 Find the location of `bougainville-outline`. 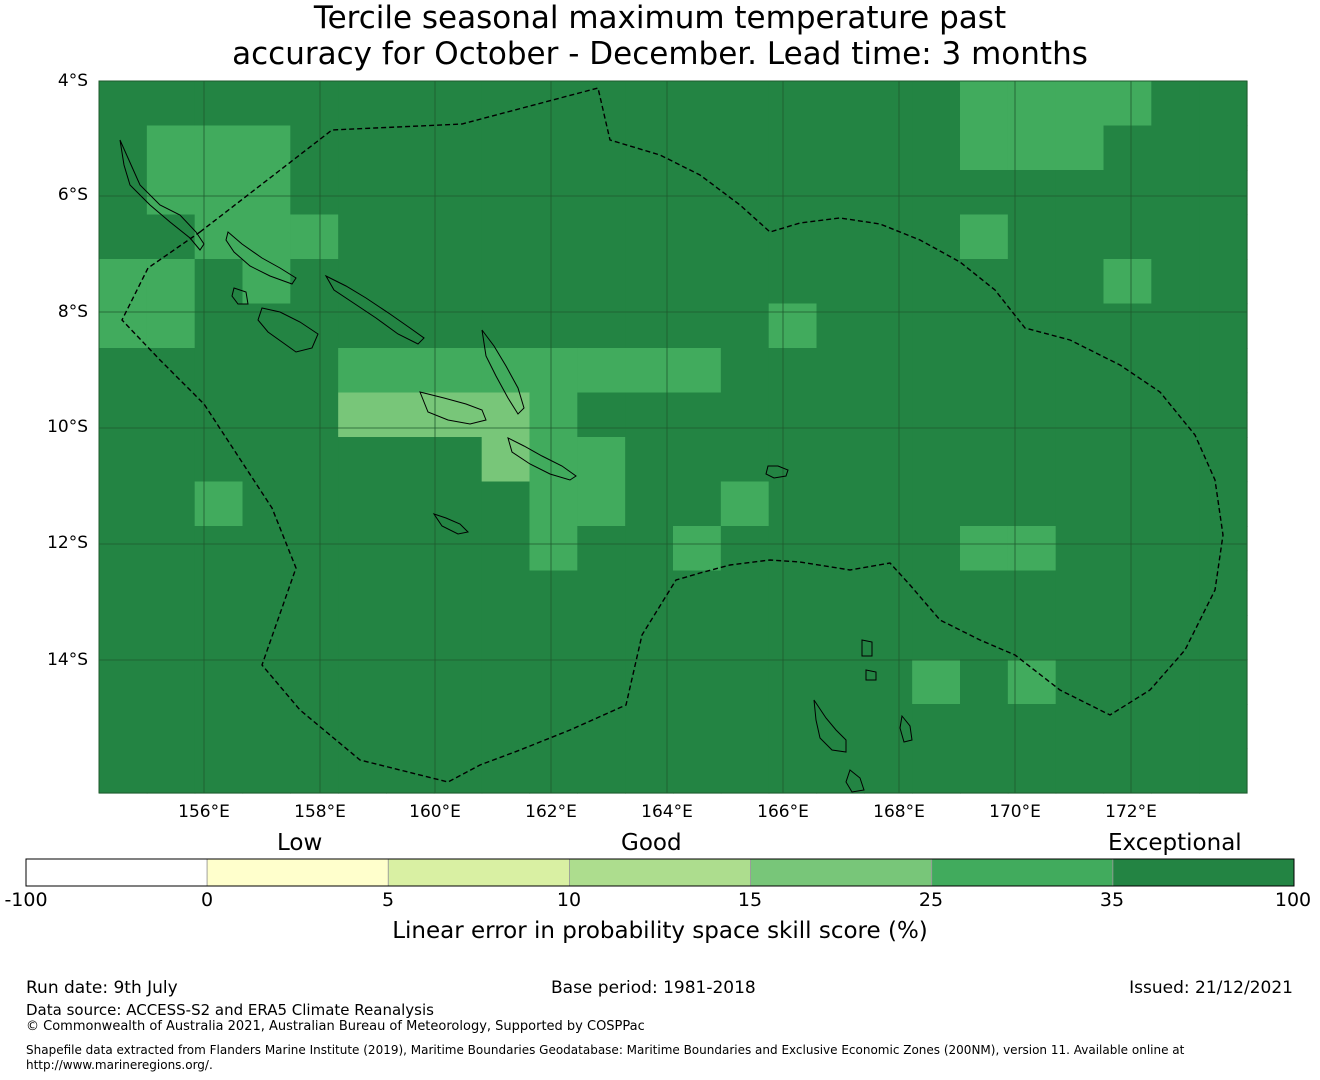

bougainville-outline is located at coordinates (162, 195).